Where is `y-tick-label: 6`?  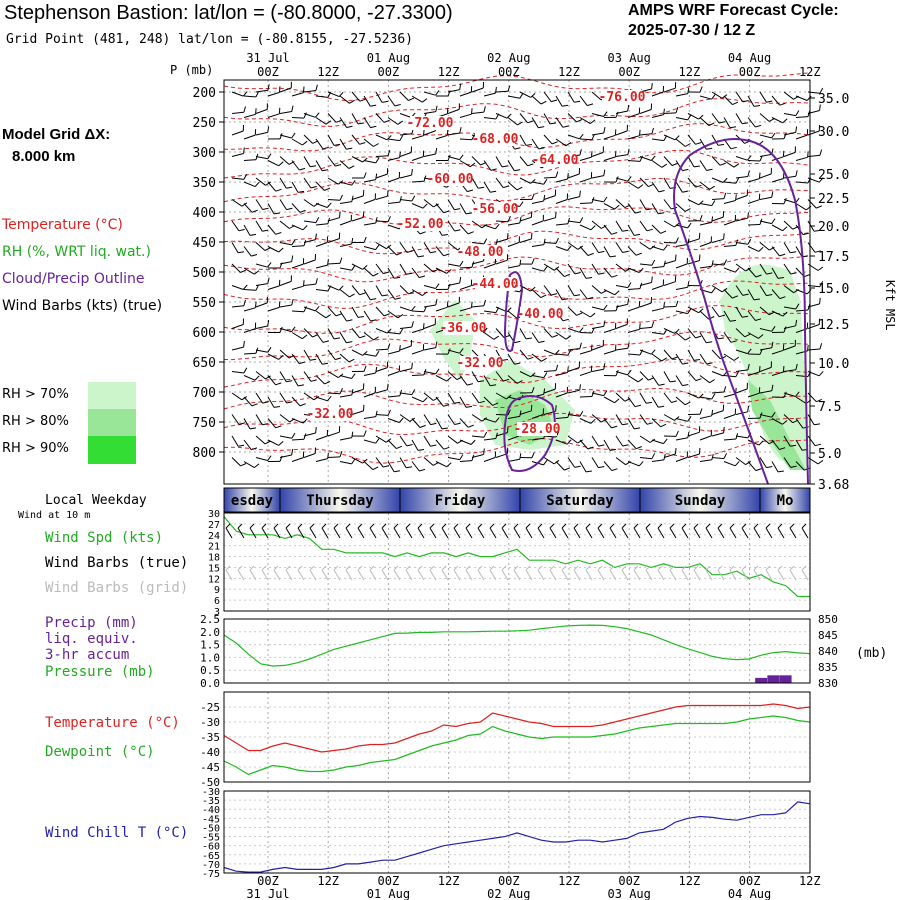 y-tick-label: 6 is located at coordinates (217, 601).